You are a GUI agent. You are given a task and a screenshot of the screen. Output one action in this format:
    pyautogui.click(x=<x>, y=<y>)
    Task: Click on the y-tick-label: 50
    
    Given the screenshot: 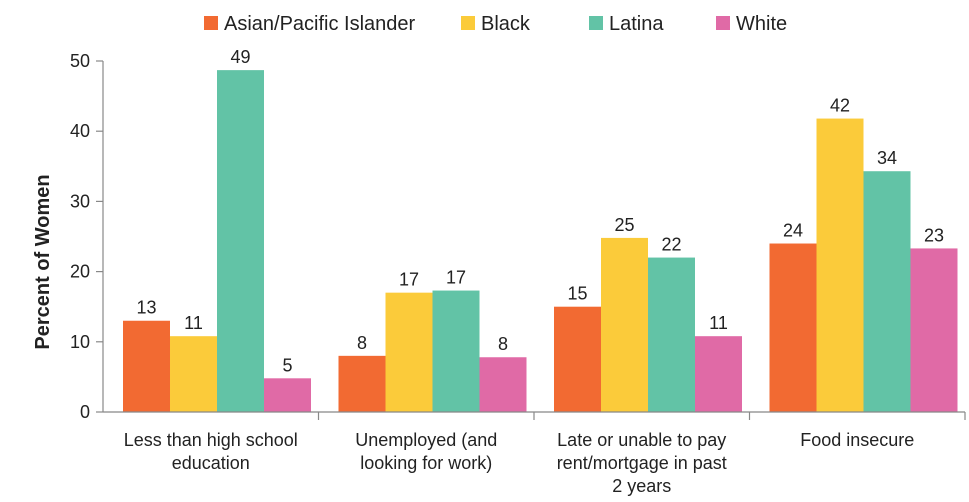 What is the action you would take?
    pyautogui.click(x=80, y=61)
    